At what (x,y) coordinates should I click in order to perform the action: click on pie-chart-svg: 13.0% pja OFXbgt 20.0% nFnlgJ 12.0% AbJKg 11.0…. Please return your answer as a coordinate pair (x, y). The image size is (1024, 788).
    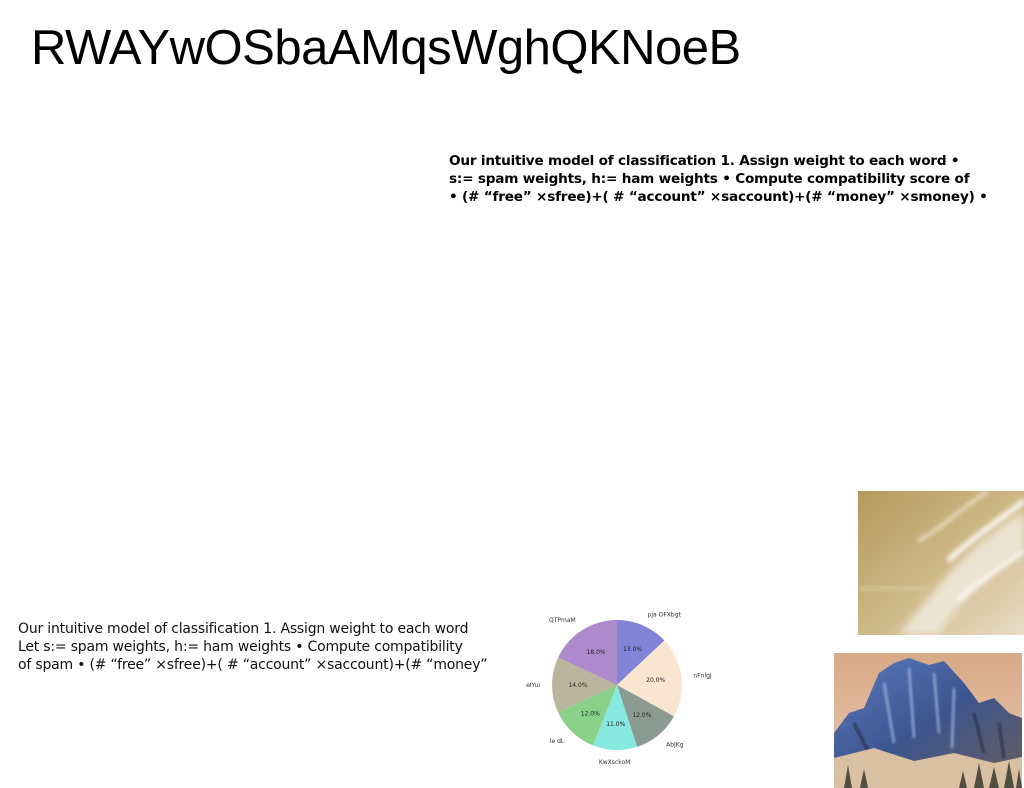
    Looking at the image, I should click on (619, 688).